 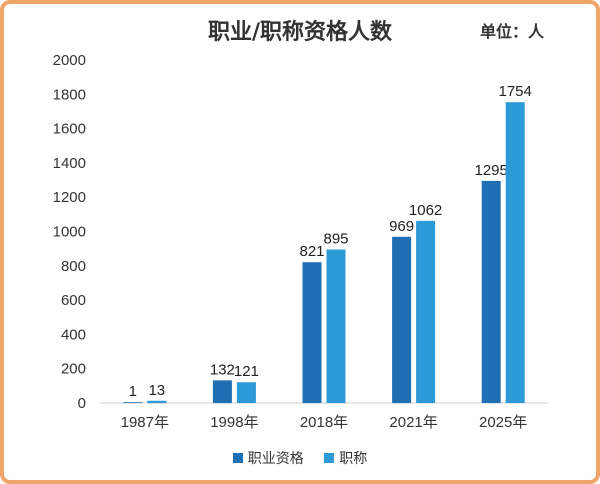 I want to click on y-tick-label: 2000, so click(x=69, y=60).